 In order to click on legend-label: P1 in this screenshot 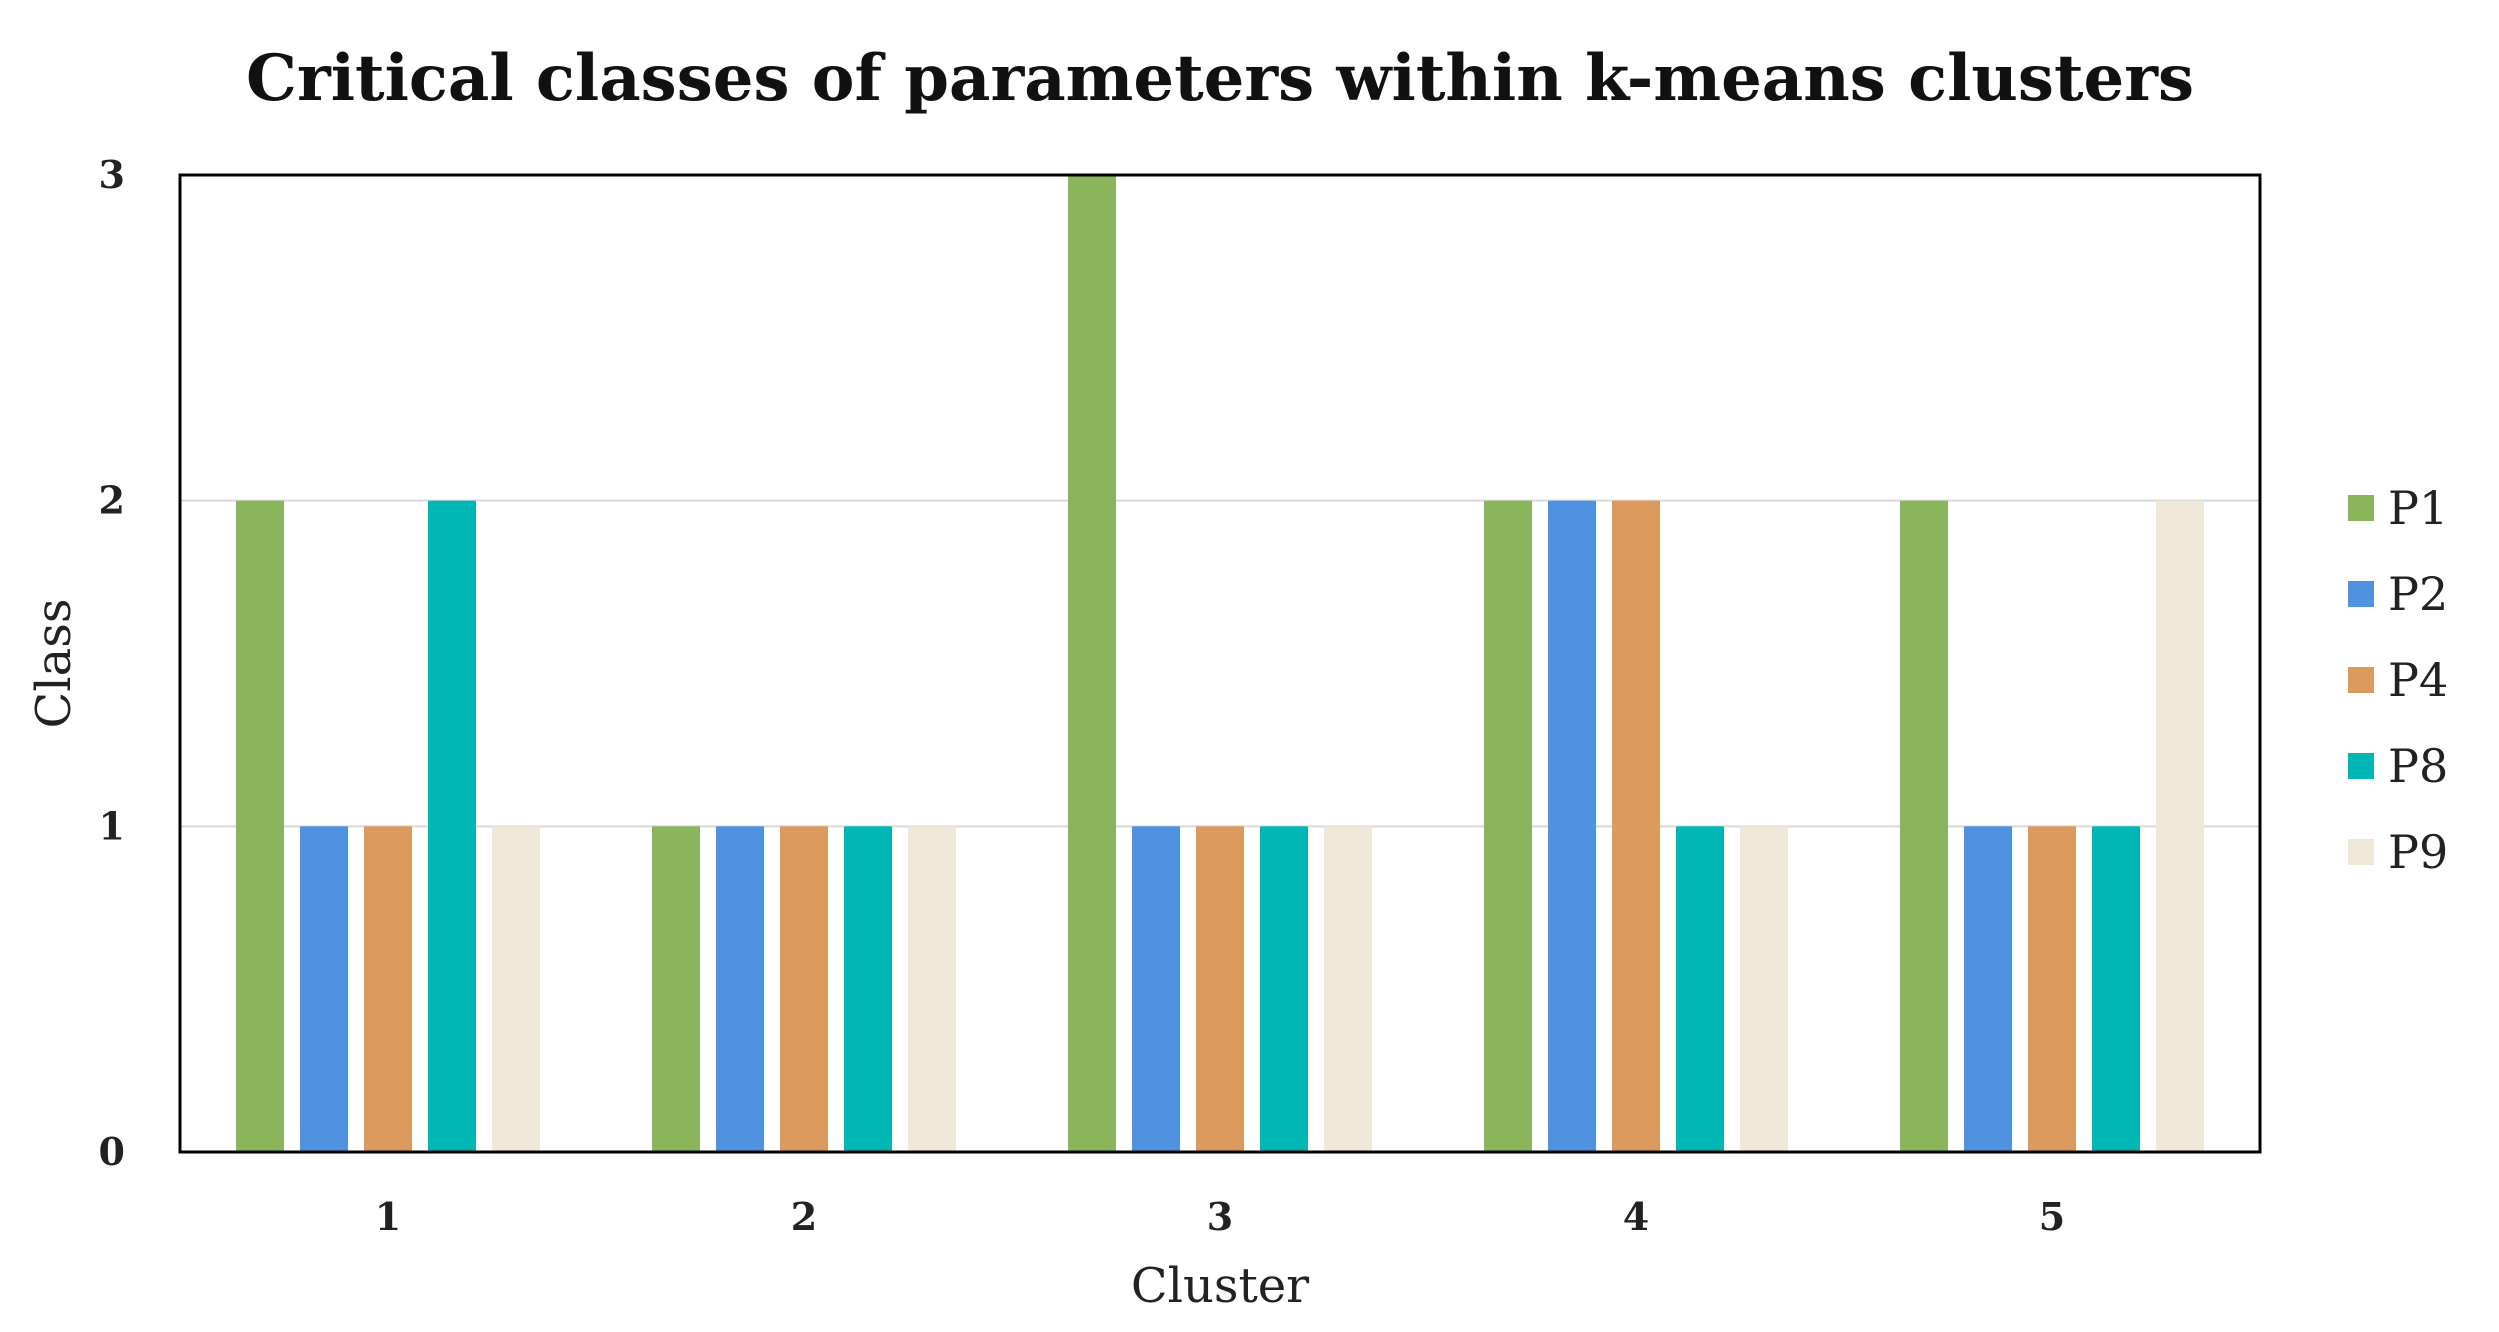, I will do `click(2418, 508)`.